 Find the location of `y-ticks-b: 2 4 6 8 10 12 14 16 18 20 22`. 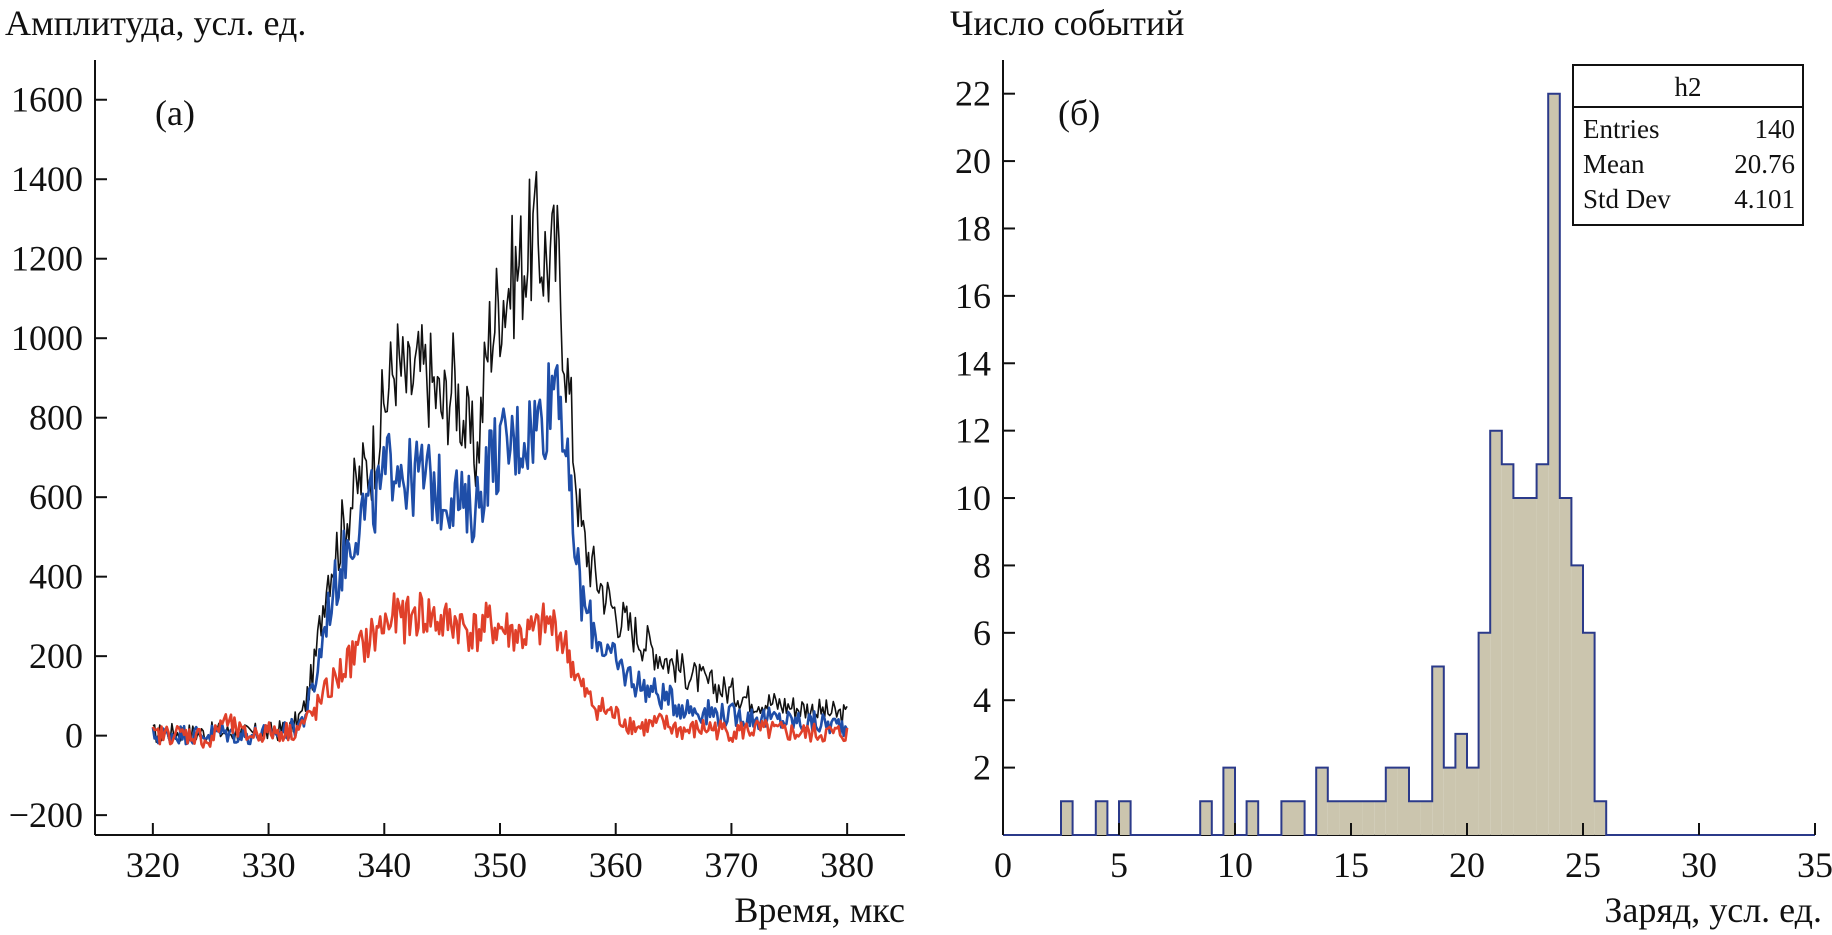

y-ticks-b: 2 4 6 8 10 12 14 16 18 20 22 is located at coordinates (985, 431).